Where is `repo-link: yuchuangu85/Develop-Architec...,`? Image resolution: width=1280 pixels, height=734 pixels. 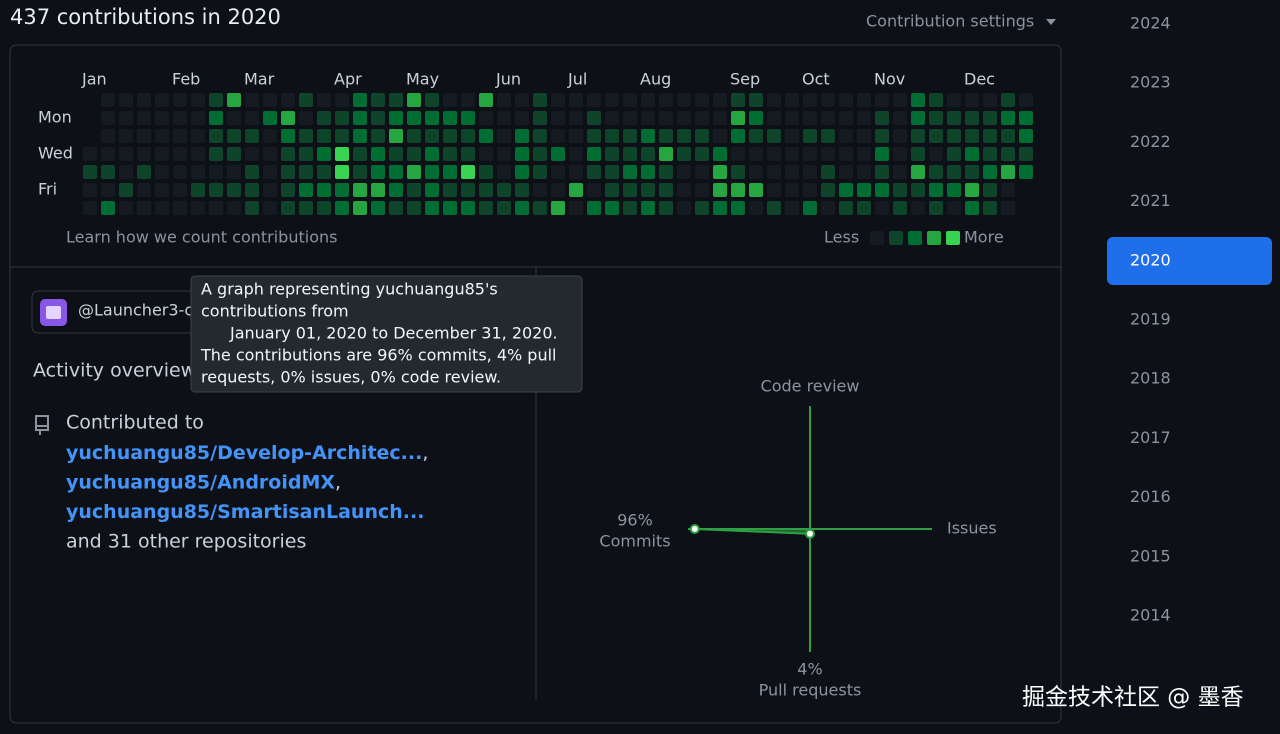
repo-link: yuchuangu85/Develop-Architec..., is located at coordinates (247, 453).